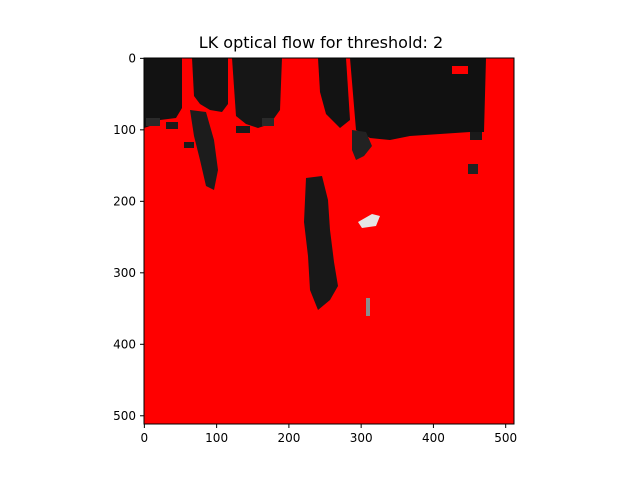  I want to click on dark-region-top-left, so click(163, 93).